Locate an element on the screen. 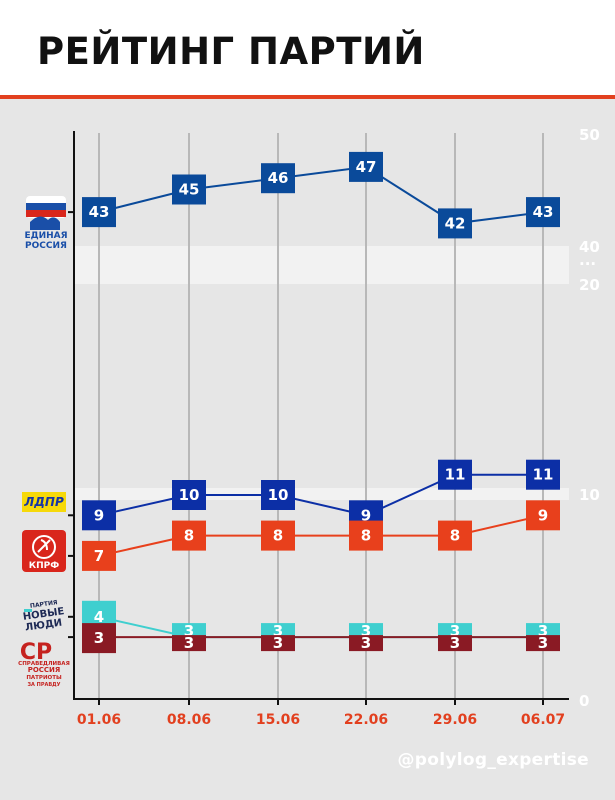 This screenshot has height=800, width=615. data-label-er-2: 46 is located at coordinates (278, 178).